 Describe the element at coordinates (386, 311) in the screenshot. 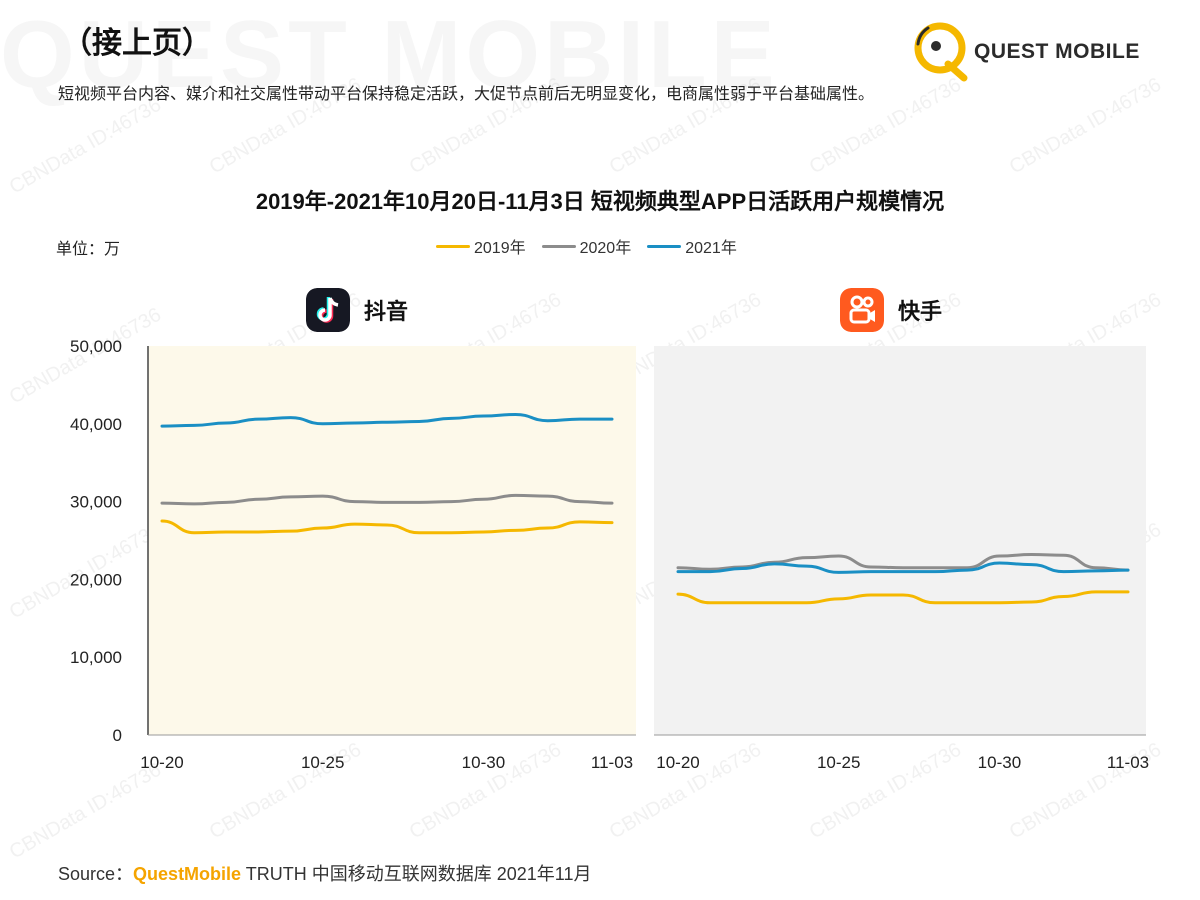

I see `platform-name-douyin: 抖音` at that location.